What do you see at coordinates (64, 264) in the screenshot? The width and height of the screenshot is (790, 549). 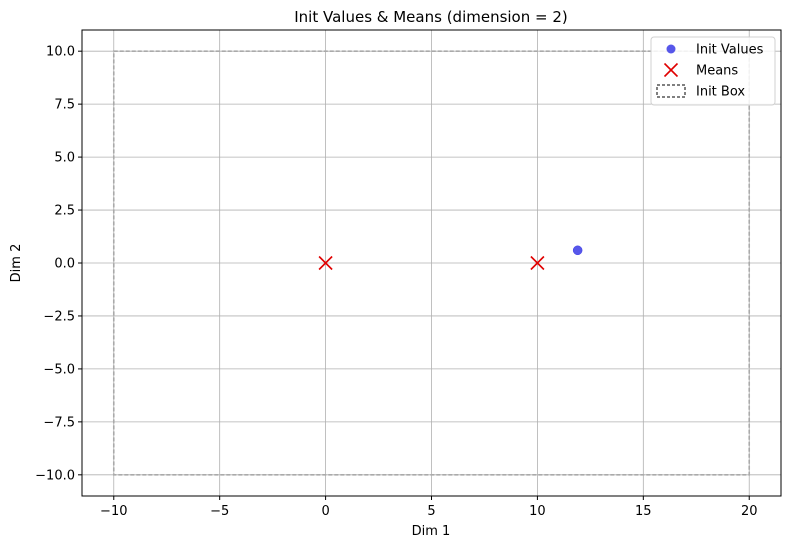 I see `y-tick-label: 0.0` at bounding box center [64, 264].